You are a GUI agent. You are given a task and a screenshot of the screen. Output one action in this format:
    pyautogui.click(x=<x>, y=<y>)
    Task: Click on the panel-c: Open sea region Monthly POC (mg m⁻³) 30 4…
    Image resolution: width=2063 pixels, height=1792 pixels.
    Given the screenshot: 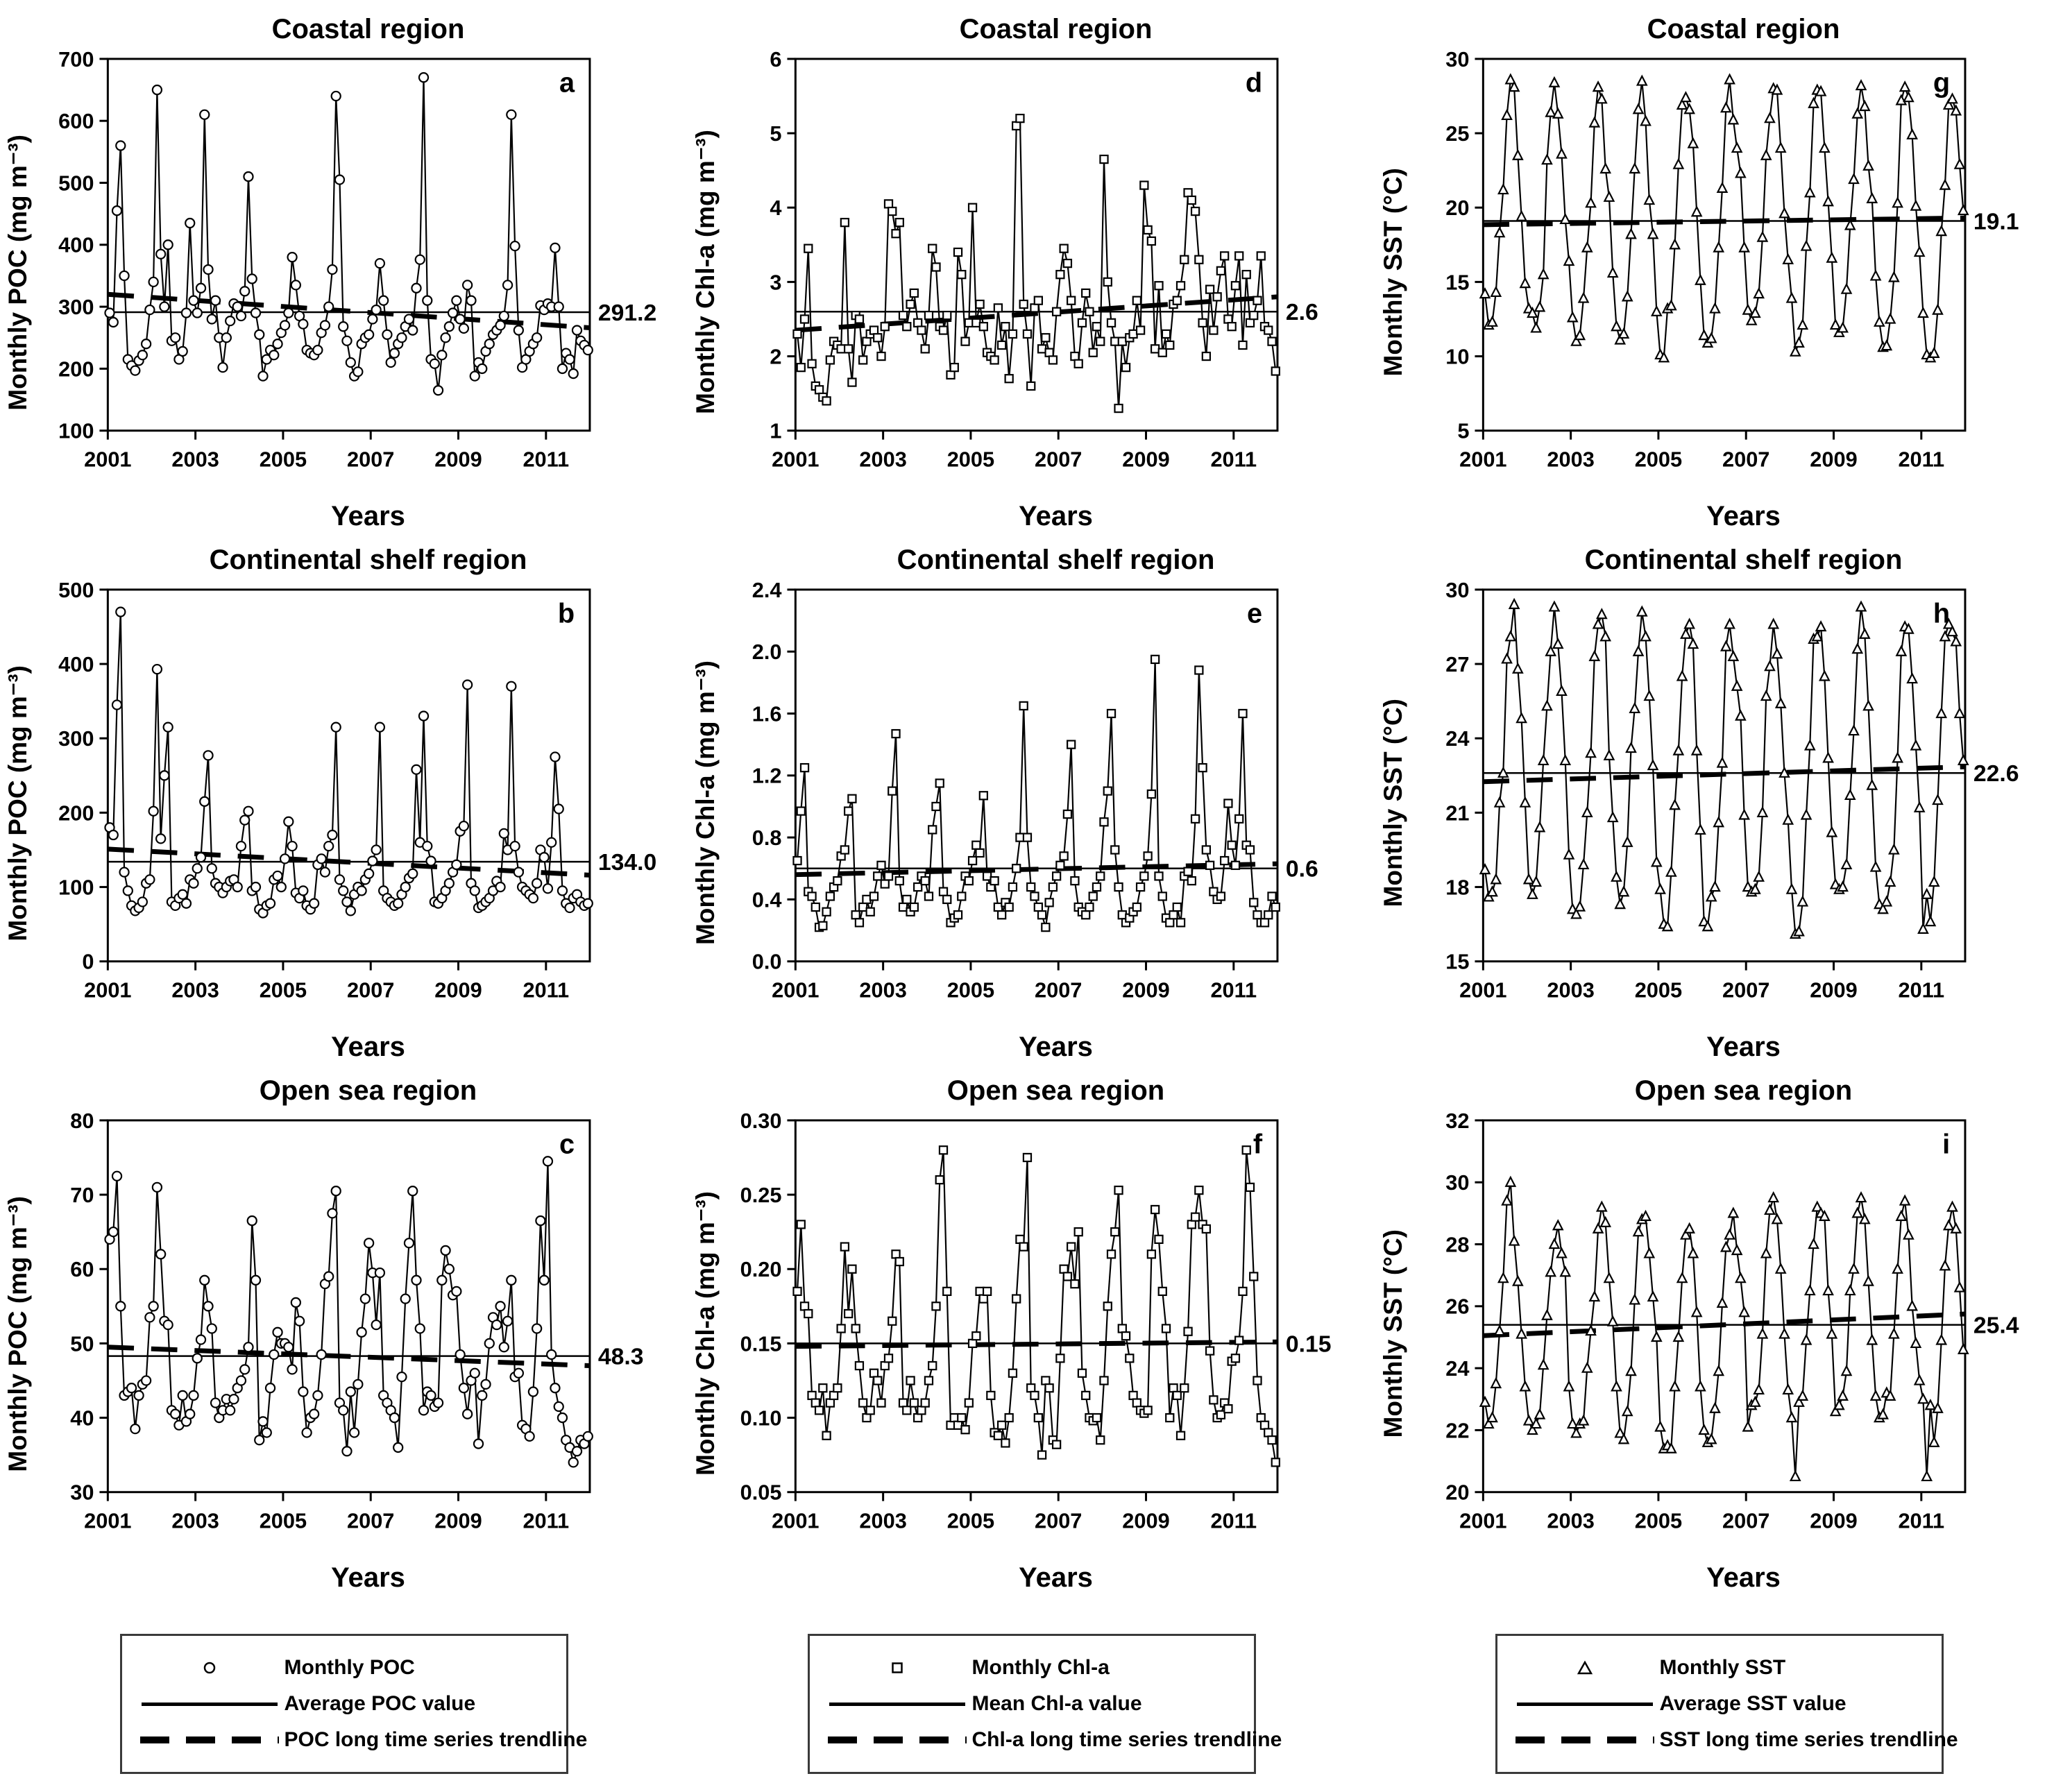 What is the action you would take?
    pyautogui.click(x=344, y=1336)
    